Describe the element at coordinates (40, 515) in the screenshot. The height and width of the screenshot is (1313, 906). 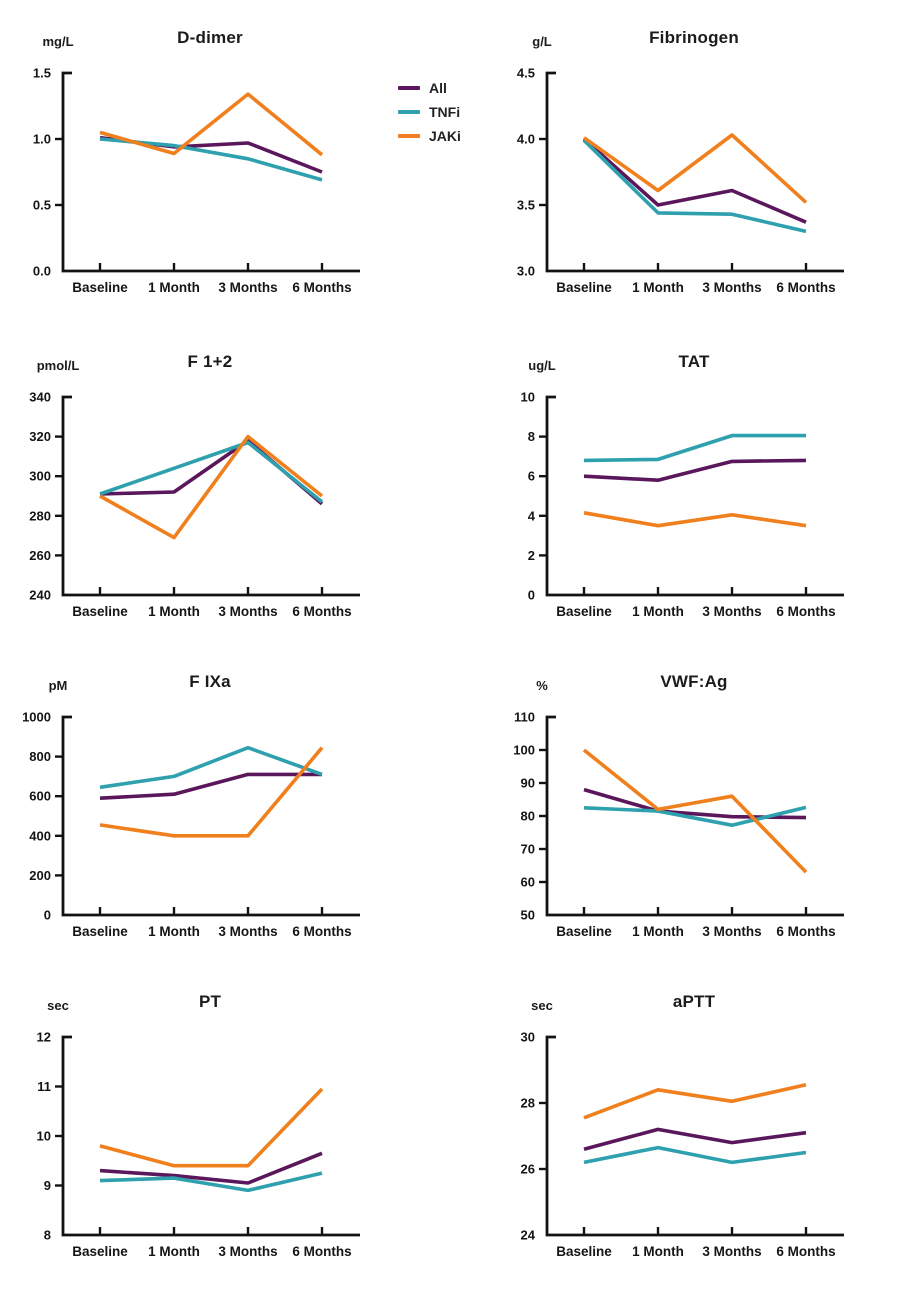
I see `y-tick-label: 280` at that location.